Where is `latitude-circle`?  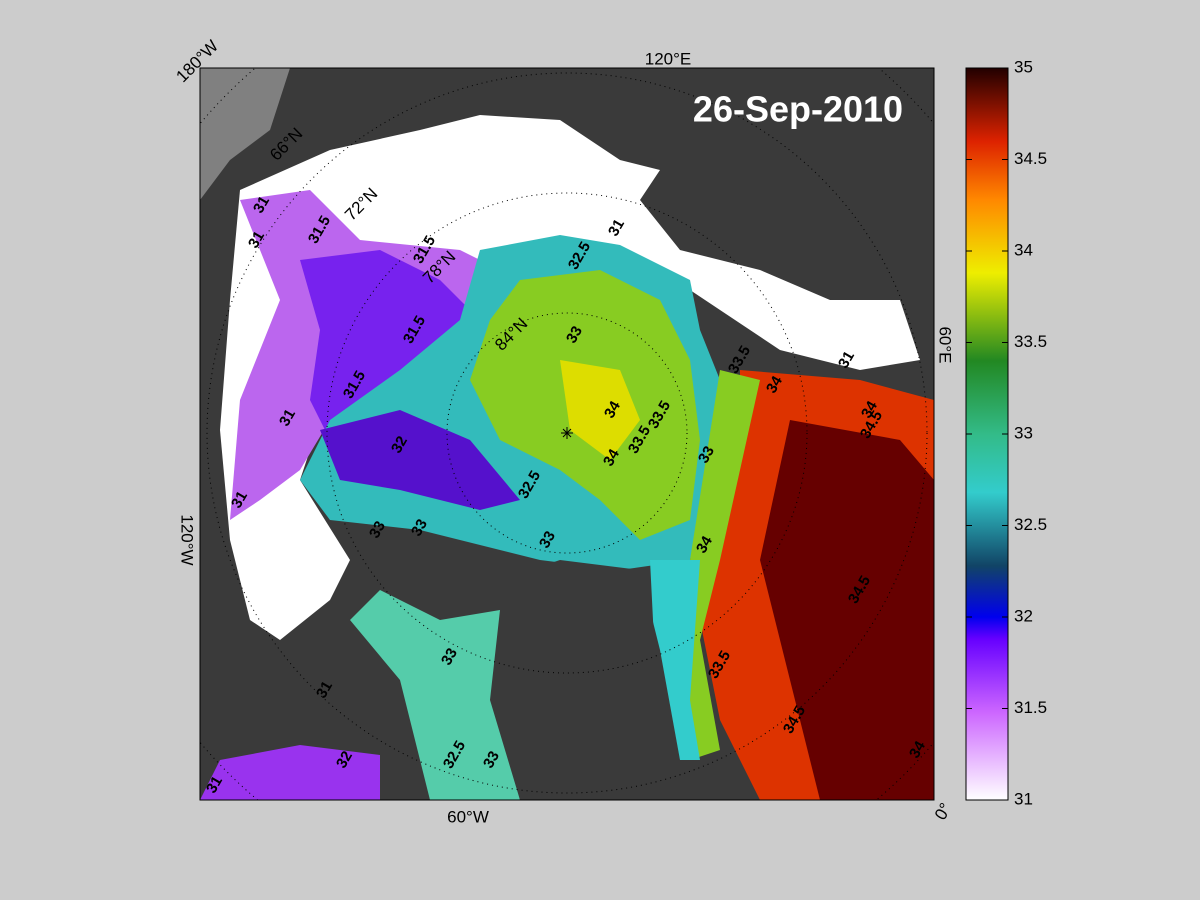 latitude-circle is located at coordinates (567, 433).